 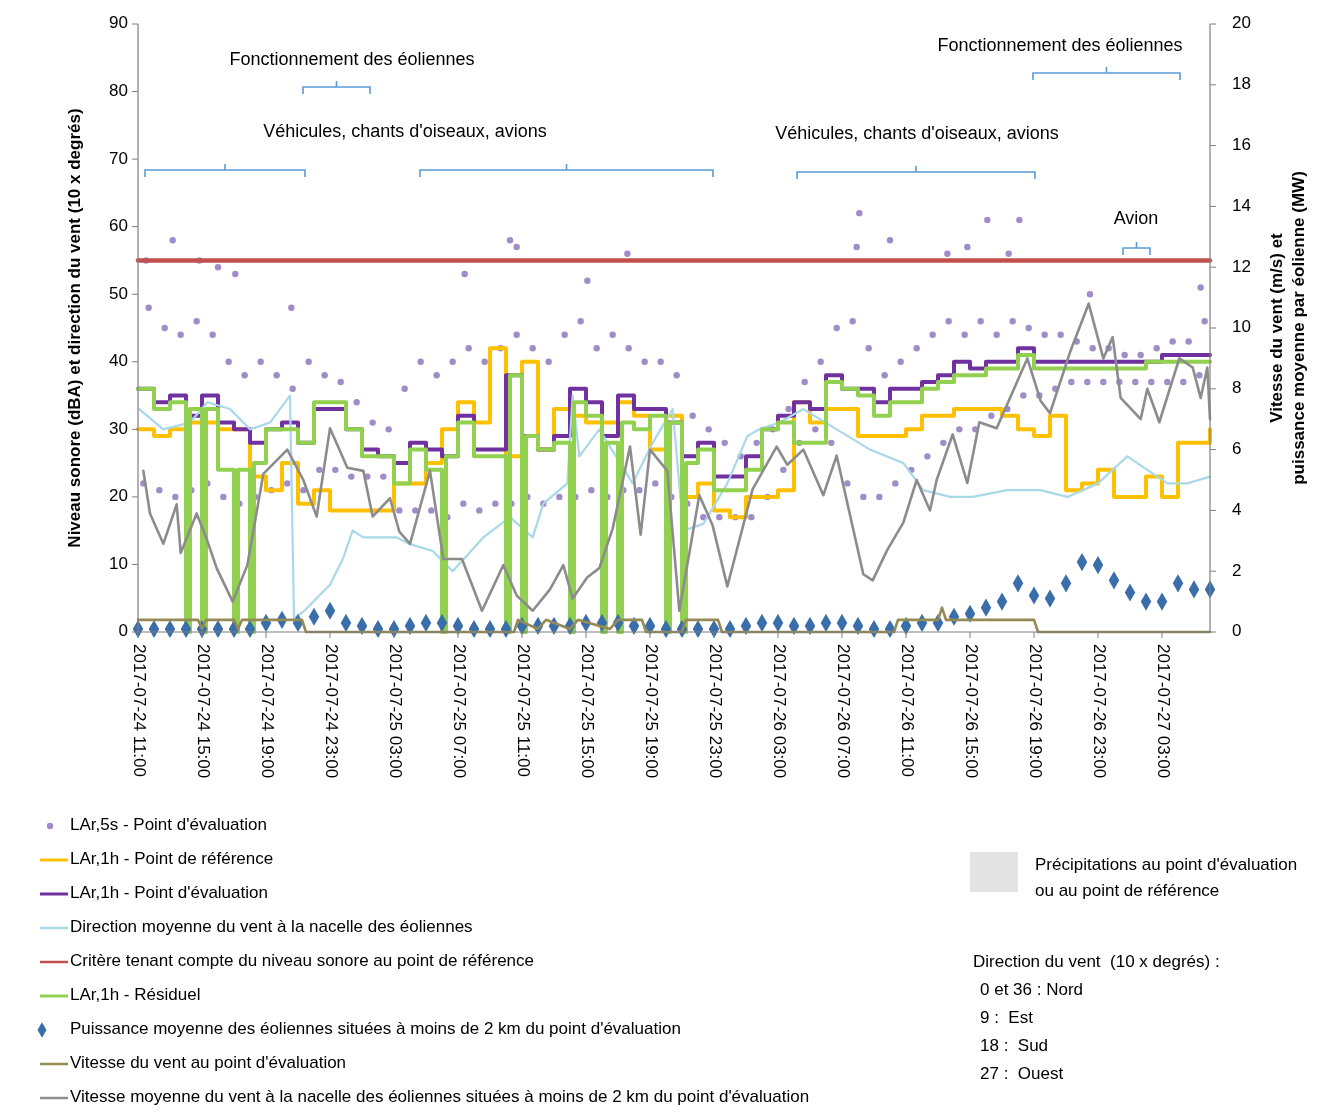 What do you see at coordinates (172, 859) in the screenshot?
I see `legend-label: LAr,1h - Point de référence` at bounding box center [172, 859].